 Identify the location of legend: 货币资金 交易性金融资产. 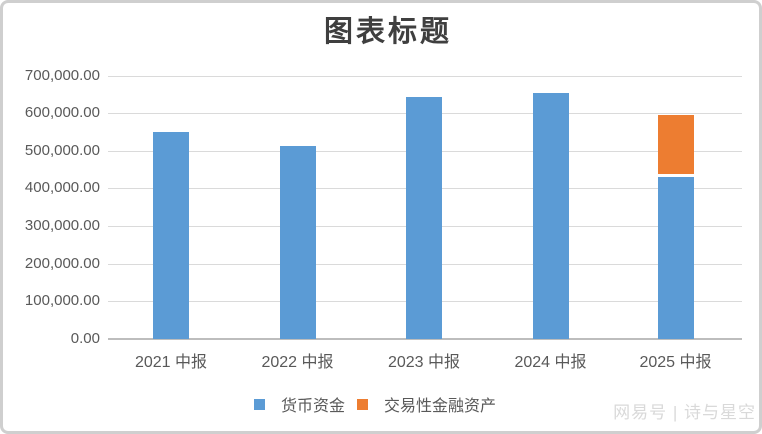
(381, 404).